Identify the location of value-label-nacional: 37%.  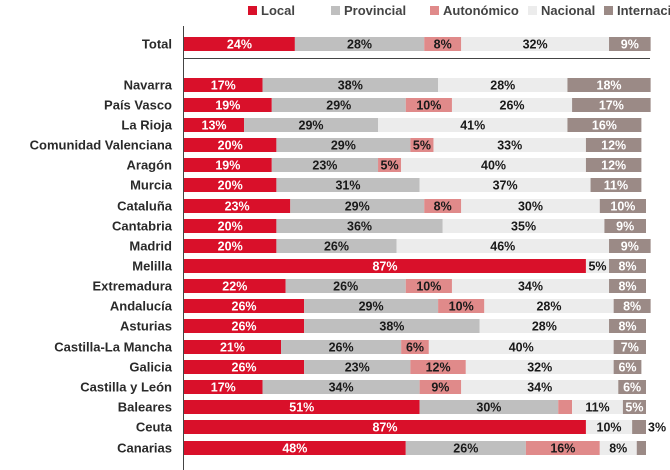
(505, 186).